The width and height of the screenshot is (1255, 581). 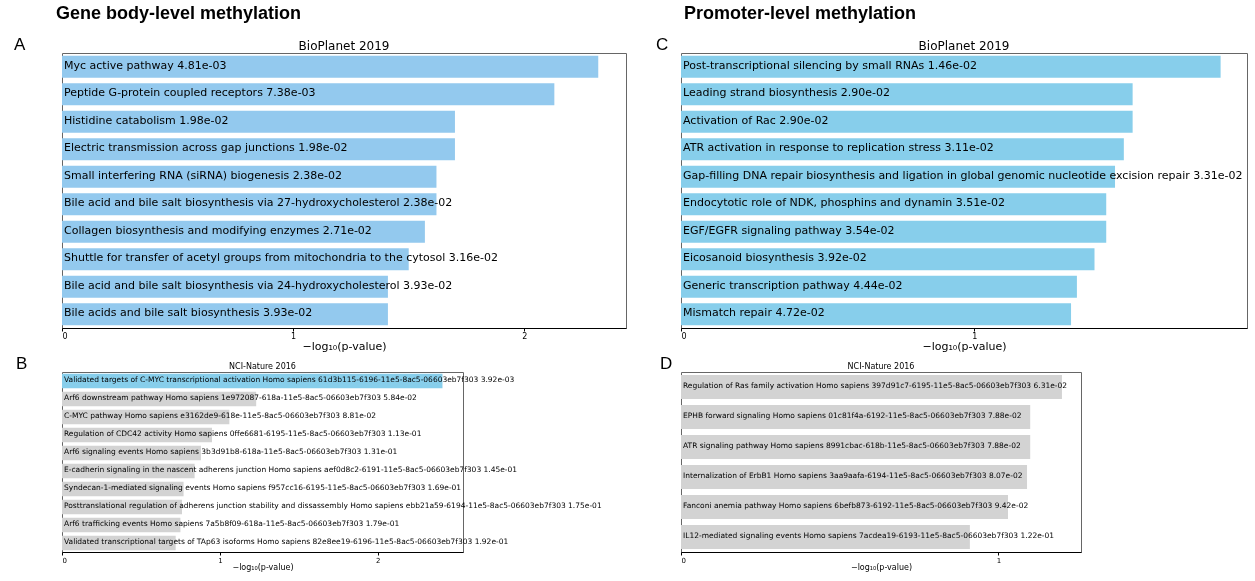 I want to click on y-tick-label: EGF/EGFR signaling pathway 3.54e-02, so click(x=789, y=230).